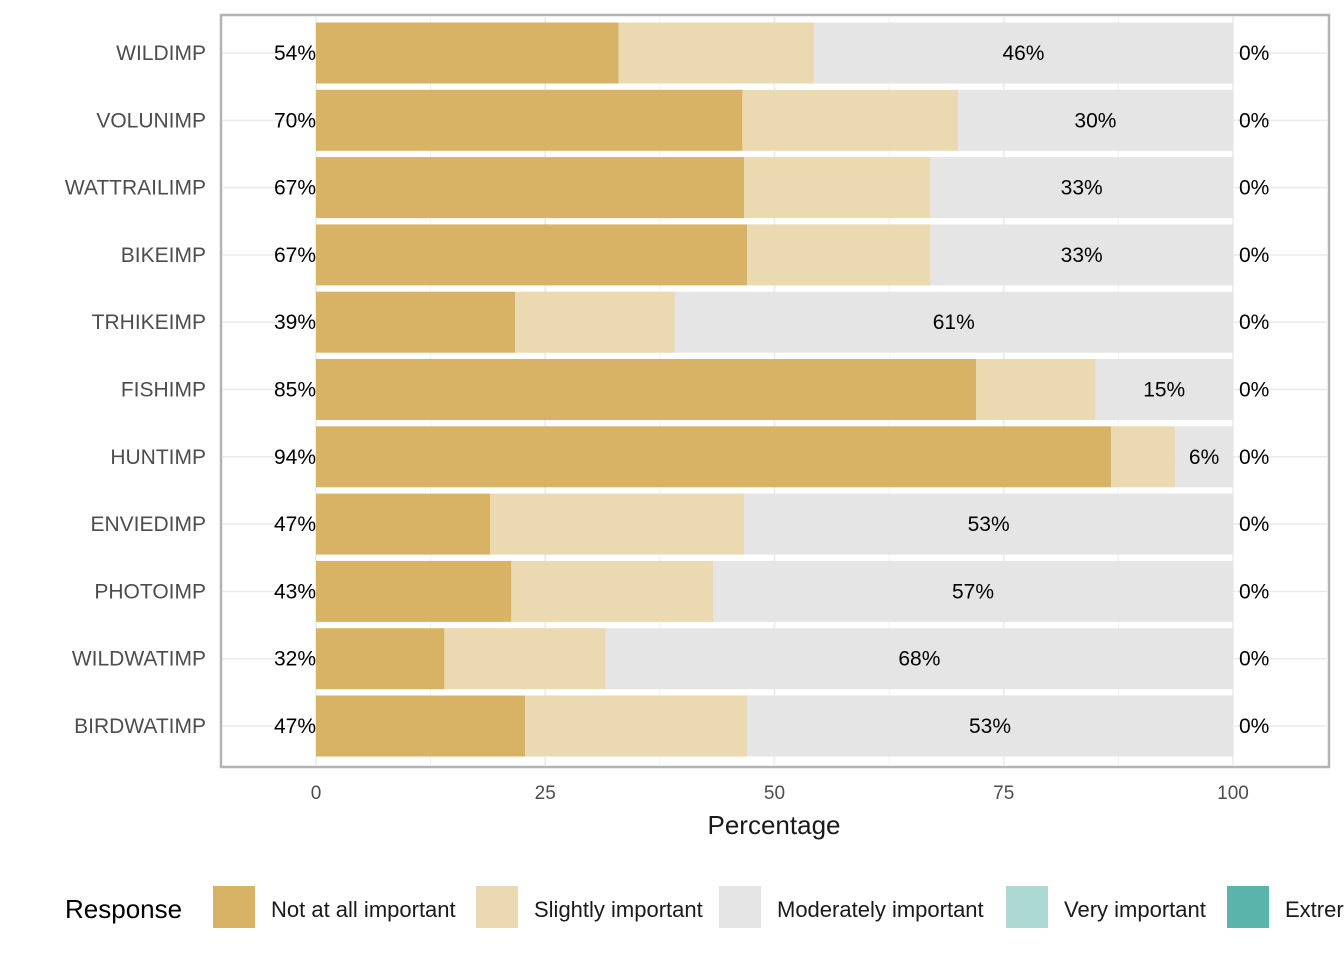  I want to click on center-percent-label: 6%, so click(1204, 457).